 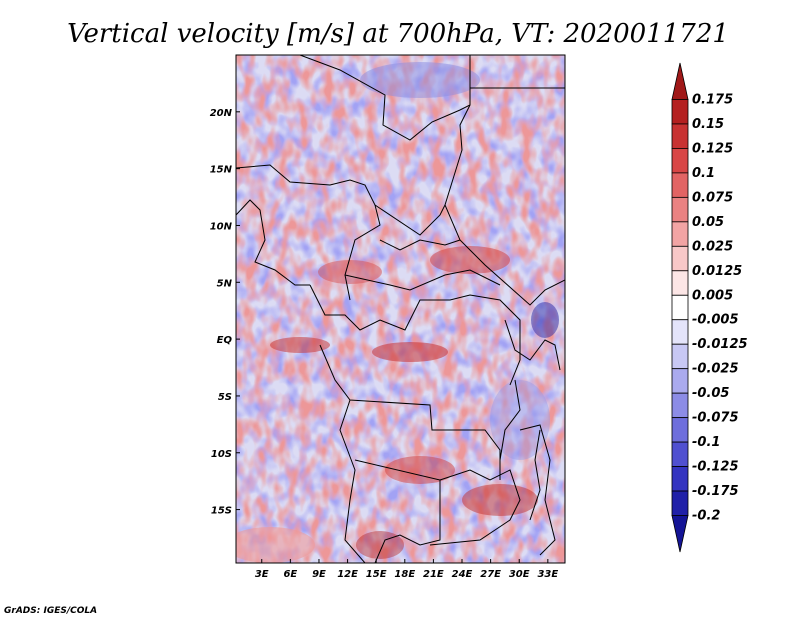 What do you see at coordinates (715, 491) in the screenshot?
I see `colorbar-label: -0.175` at bounding box center [715, 491].